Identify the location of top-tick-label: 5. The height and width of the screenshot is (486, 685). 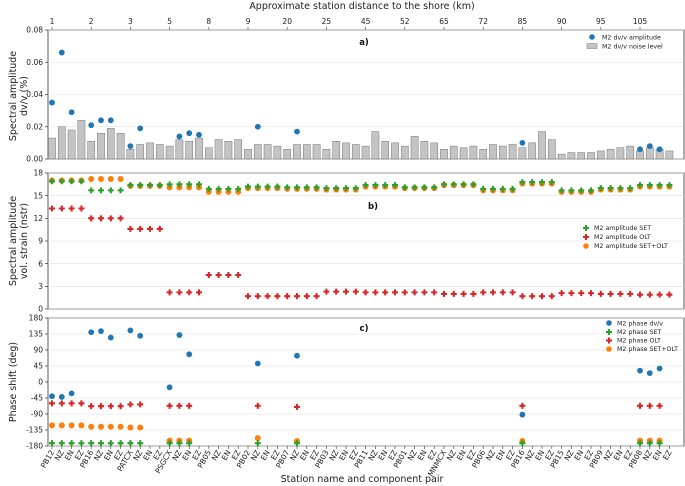
(169, 21).